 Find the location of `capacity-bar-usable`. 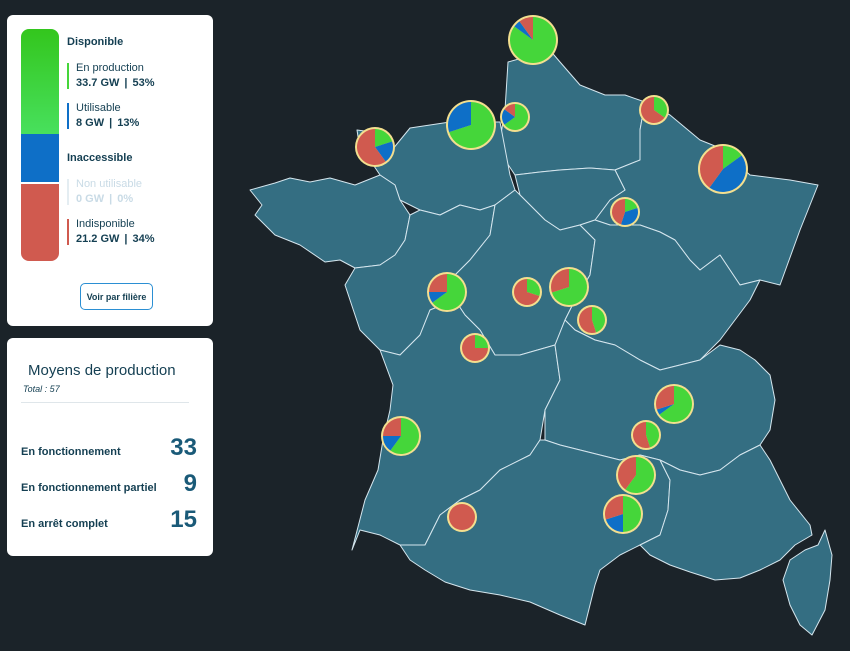

capacity-bar-usable is located at coordinates (40, 142).